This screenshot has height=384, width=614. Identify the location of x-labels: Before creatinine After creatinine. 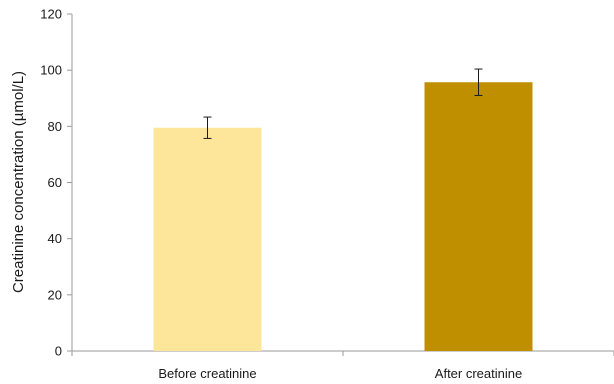
(340, 373).